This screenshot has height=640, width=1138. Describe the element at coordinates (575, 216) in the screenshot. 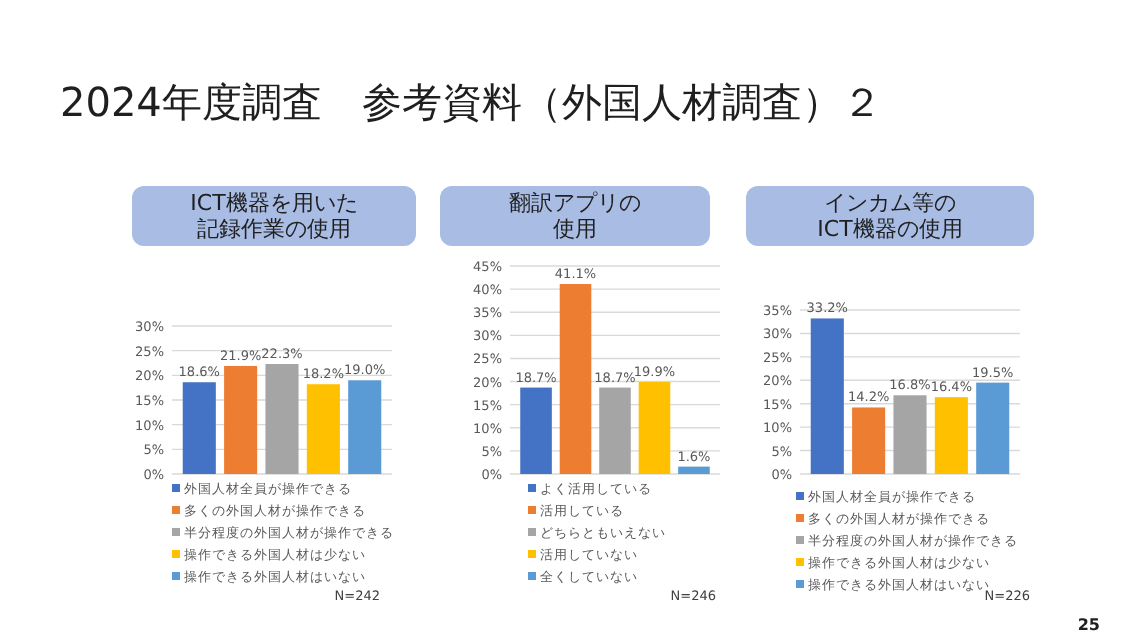

I see `chart-title: 翻訳アプリの使用` at that location.